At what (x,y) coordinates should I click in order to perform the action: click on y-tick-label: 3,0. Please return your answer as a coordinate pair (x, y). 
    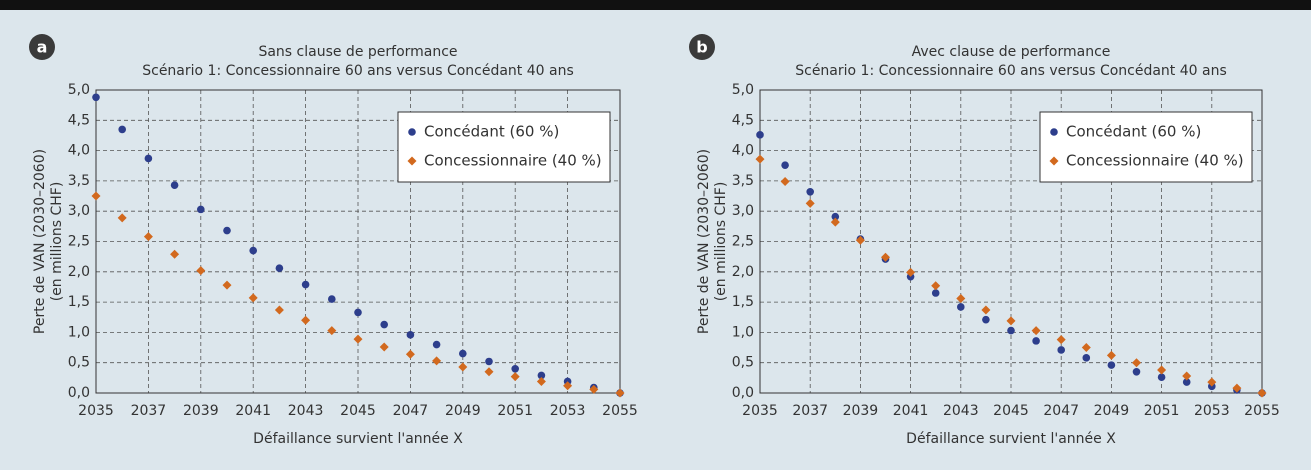
    Looking at the image, I should click on (743, 211).